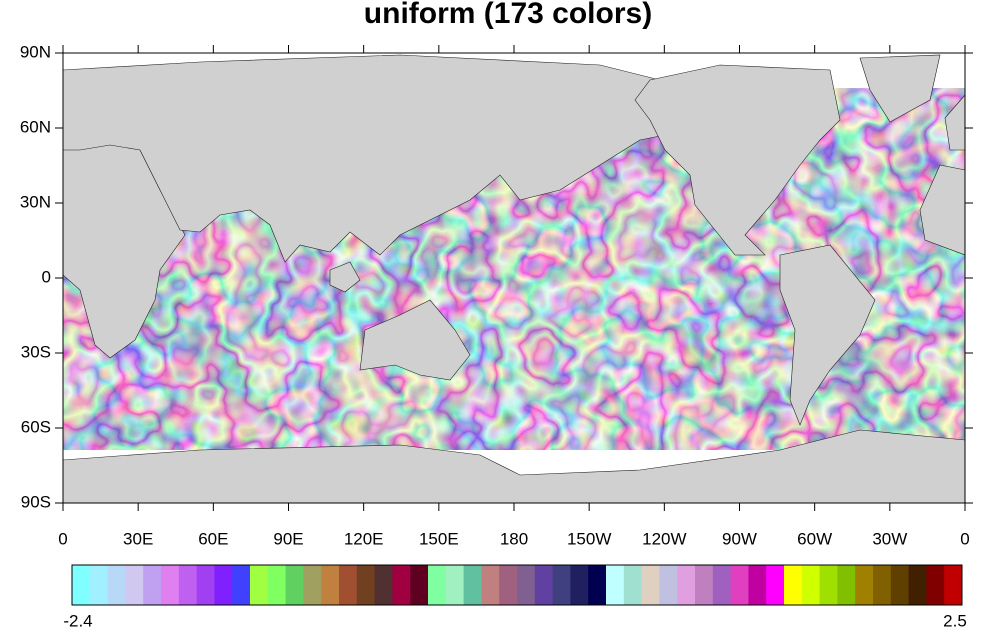 Image resolution: width=981 pixels, height=632 pixels. Describe the element at coordinates (138, 538) in the screenshot. I see `lon-tick-label: 30E` at that location.